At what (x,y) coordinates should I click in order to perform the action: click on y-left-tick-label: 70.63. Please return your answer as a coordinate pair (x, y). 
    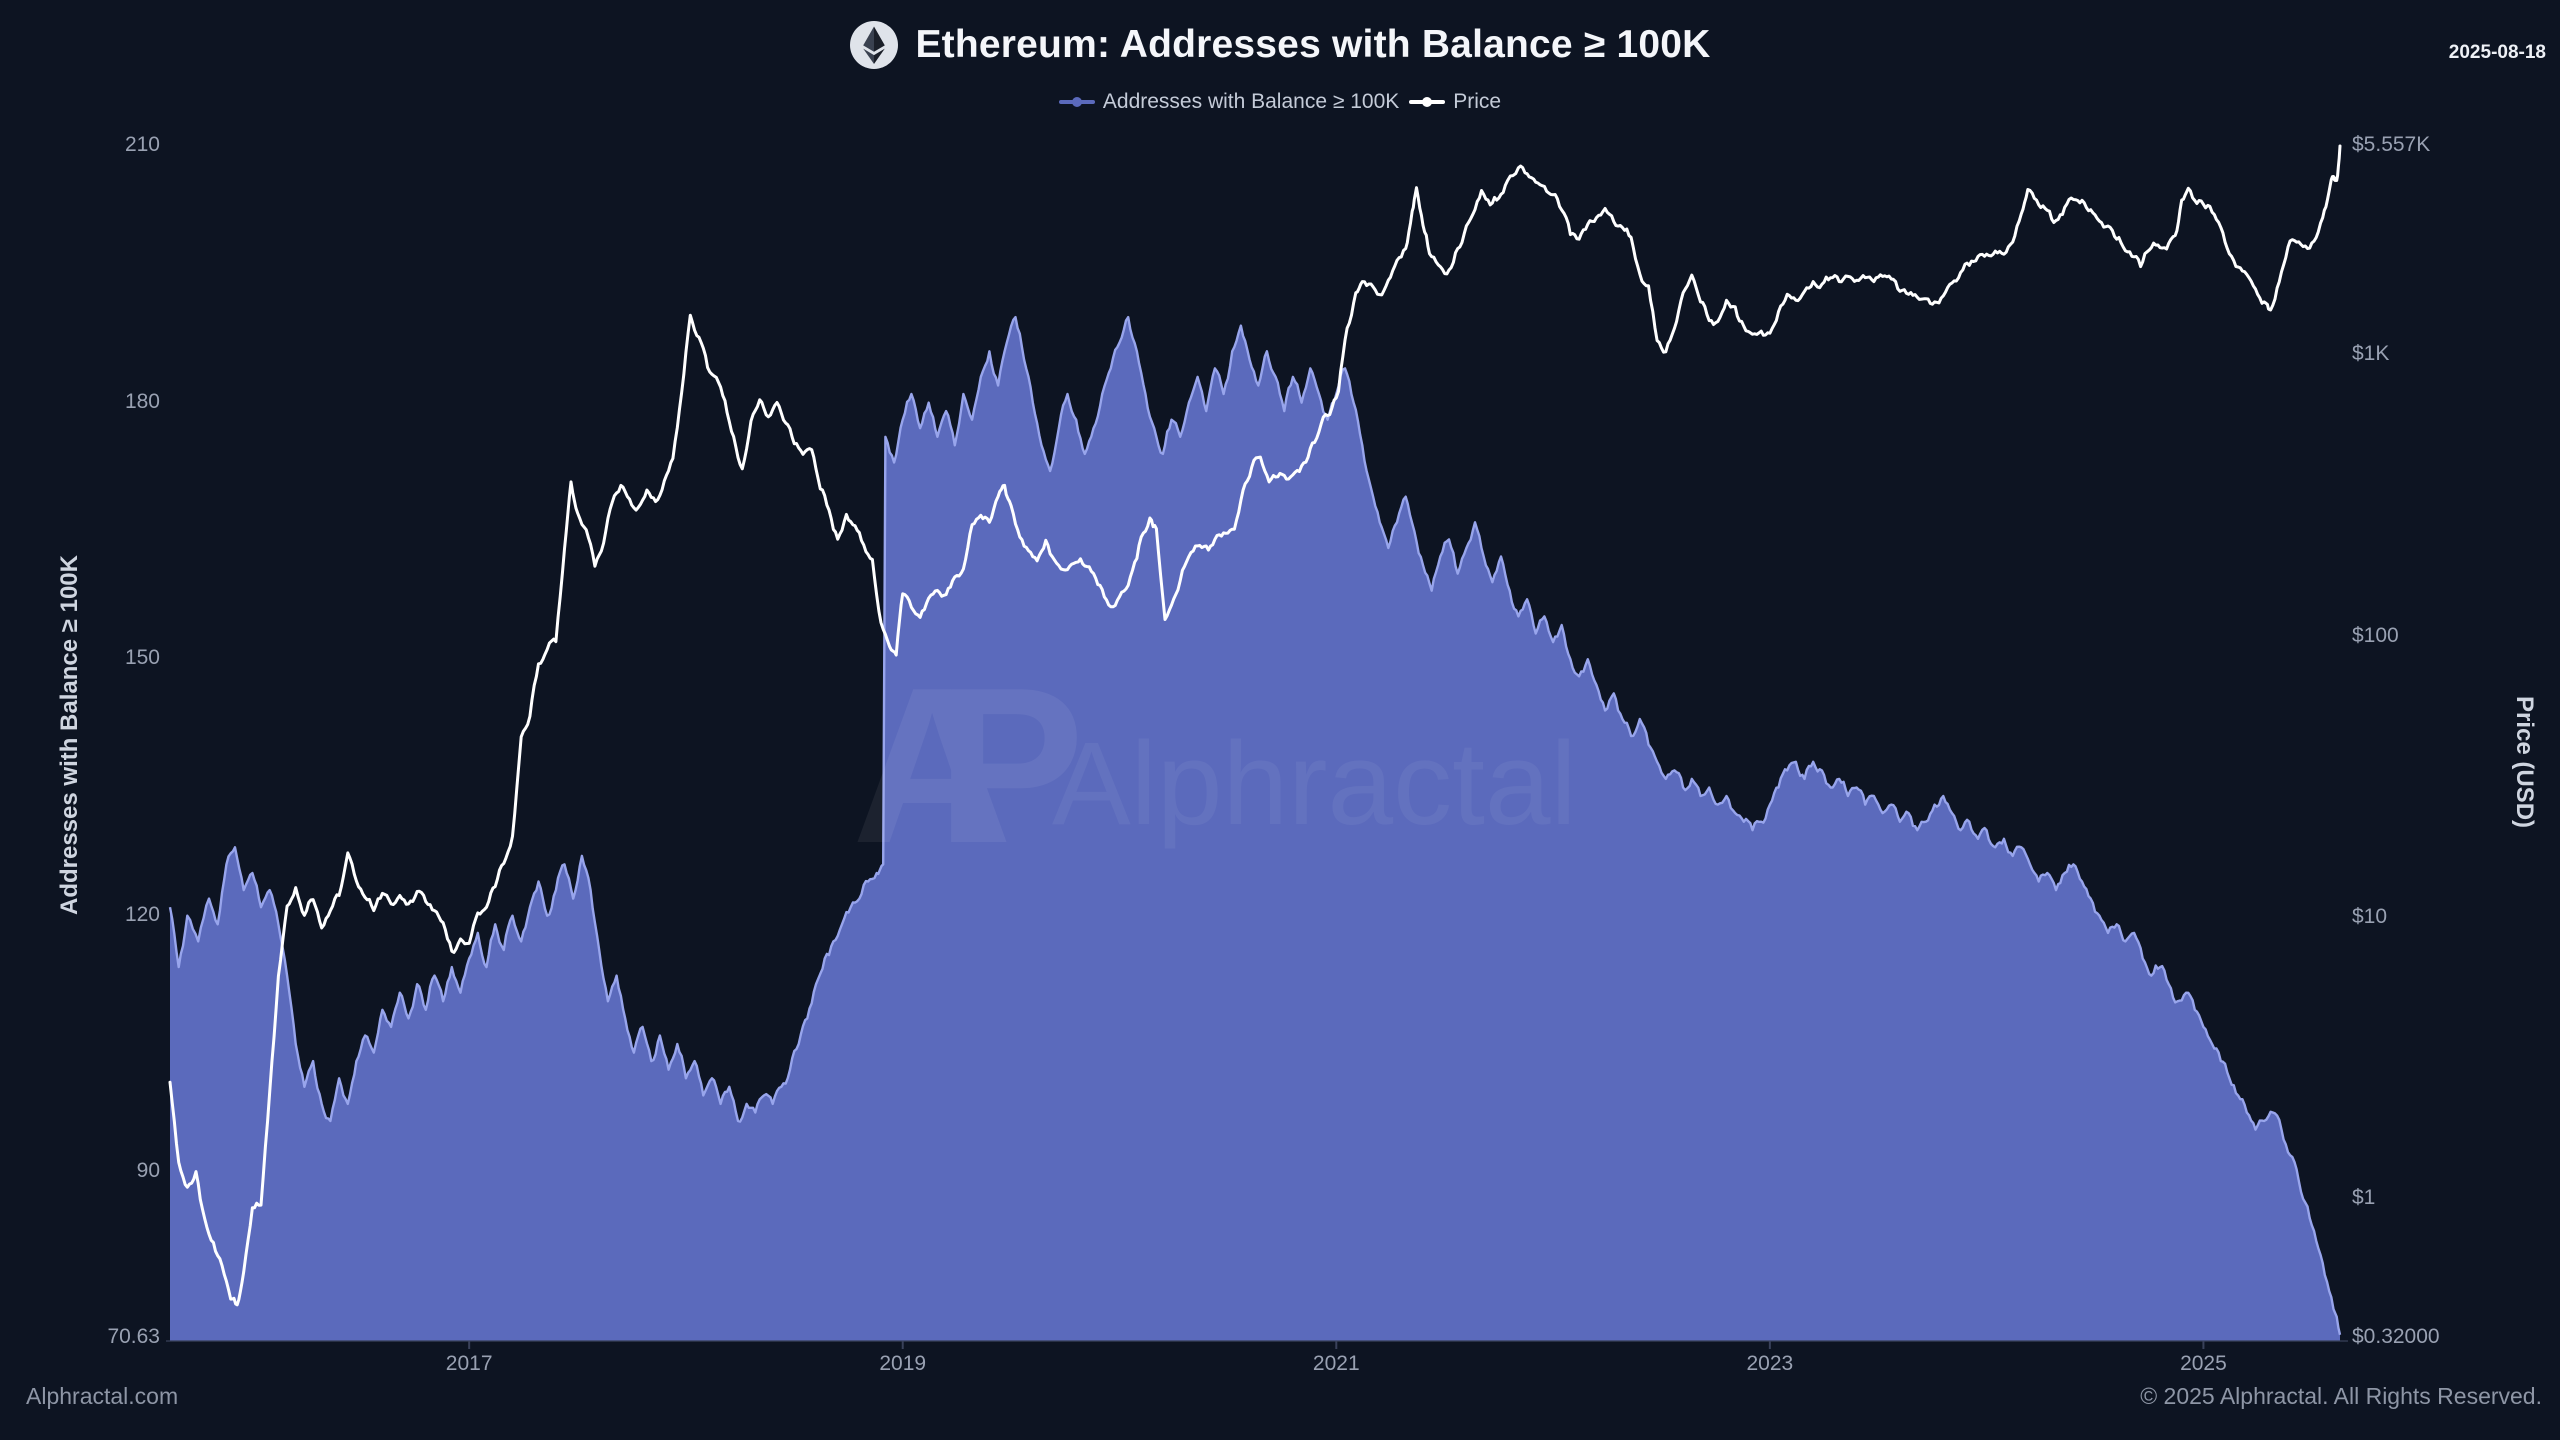
    Looking at the image, I should click on (133, 1336).